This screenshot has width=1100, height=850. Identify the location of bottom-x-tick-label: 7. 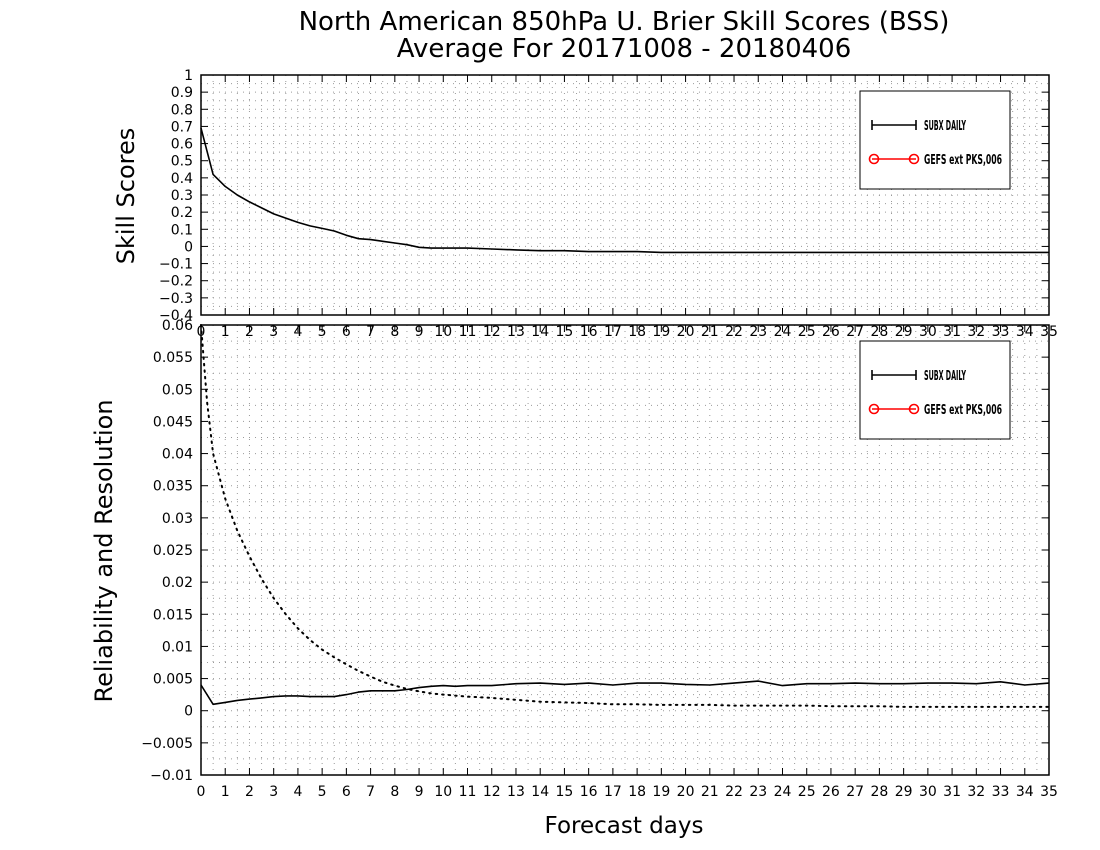
(370, 792).